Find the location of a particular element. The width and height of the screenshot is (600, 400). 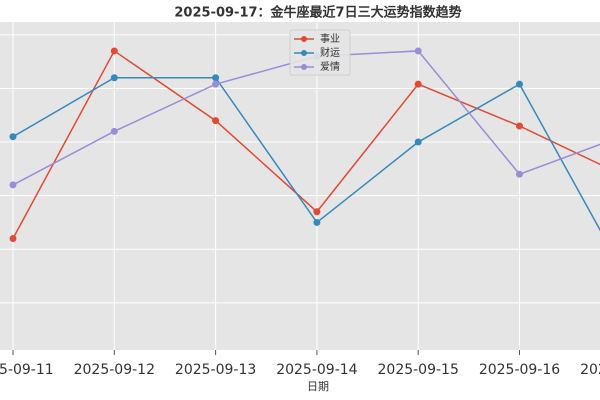

legend-label: 财运 is located at coordinates (330, 52).